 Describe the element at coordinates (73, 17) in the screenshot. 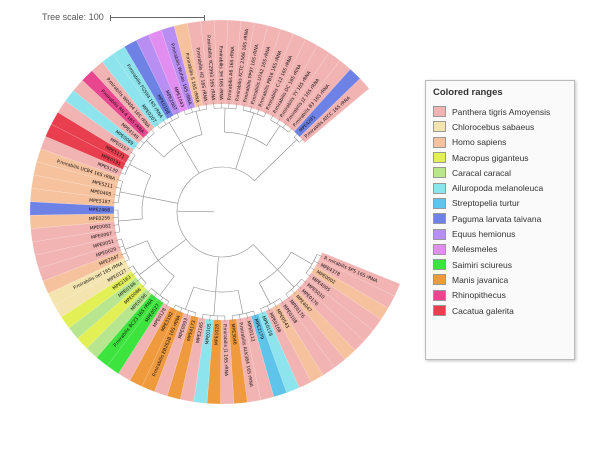

I see `tree-scale-label: Tree scale: 100` at that location.